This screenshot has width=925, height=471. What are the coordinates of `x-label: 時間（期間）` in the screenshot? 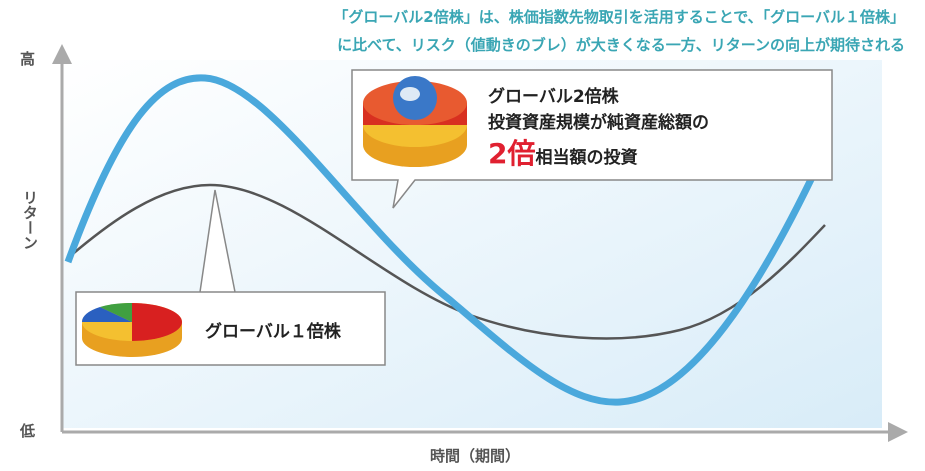 It's located at (475, 456).